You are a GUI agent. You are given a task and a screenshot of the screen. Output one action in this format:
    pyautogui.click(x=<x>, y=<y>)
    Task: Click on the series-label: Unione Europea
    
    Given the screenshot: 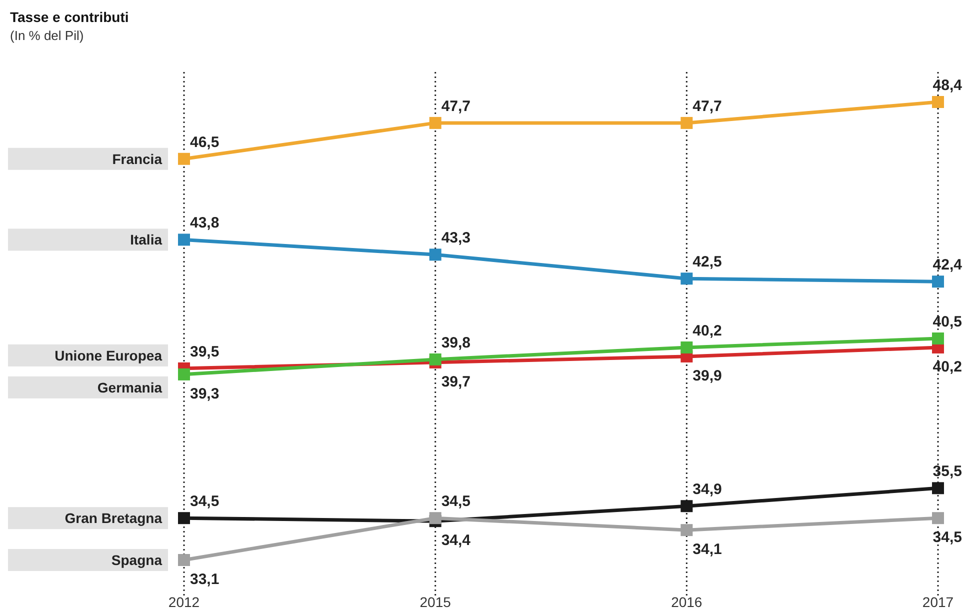 What is the action you would take?
    pyautogui.click(x=108, y=355)
    